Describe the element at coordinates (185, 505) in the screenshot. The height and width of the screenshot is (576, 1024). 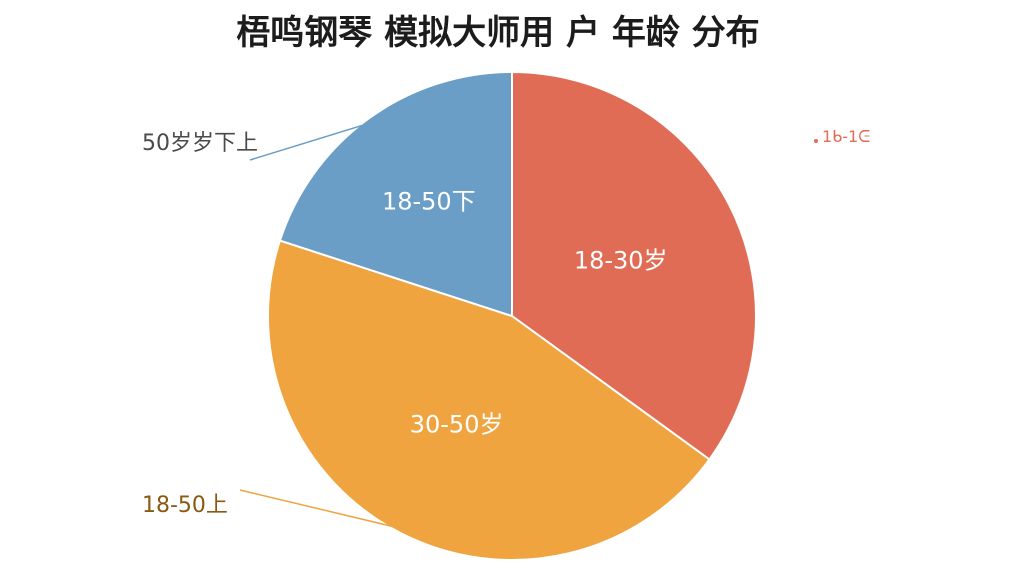
I see `callout-label-1: 18-50上` at that location.